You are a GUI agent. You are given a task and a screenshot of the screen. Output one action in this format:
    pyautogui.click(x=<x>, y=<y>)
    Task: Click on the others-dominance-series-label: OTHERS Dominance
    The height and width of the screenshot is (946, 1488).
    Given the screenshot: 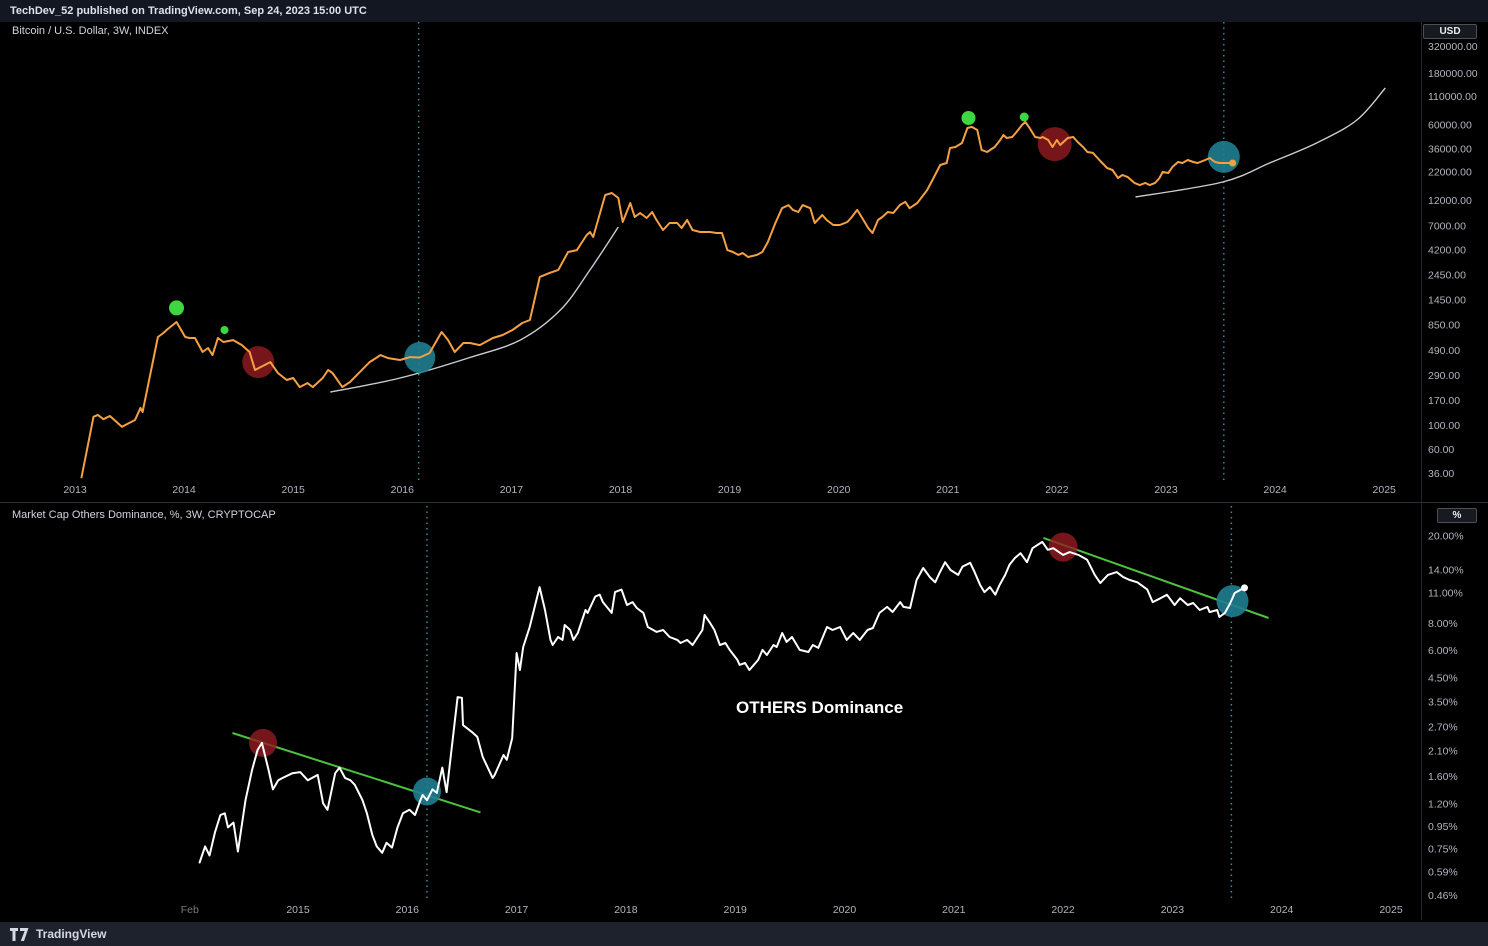 What is the action you would take?
    pyautogui.click(x=820, y=707)
    